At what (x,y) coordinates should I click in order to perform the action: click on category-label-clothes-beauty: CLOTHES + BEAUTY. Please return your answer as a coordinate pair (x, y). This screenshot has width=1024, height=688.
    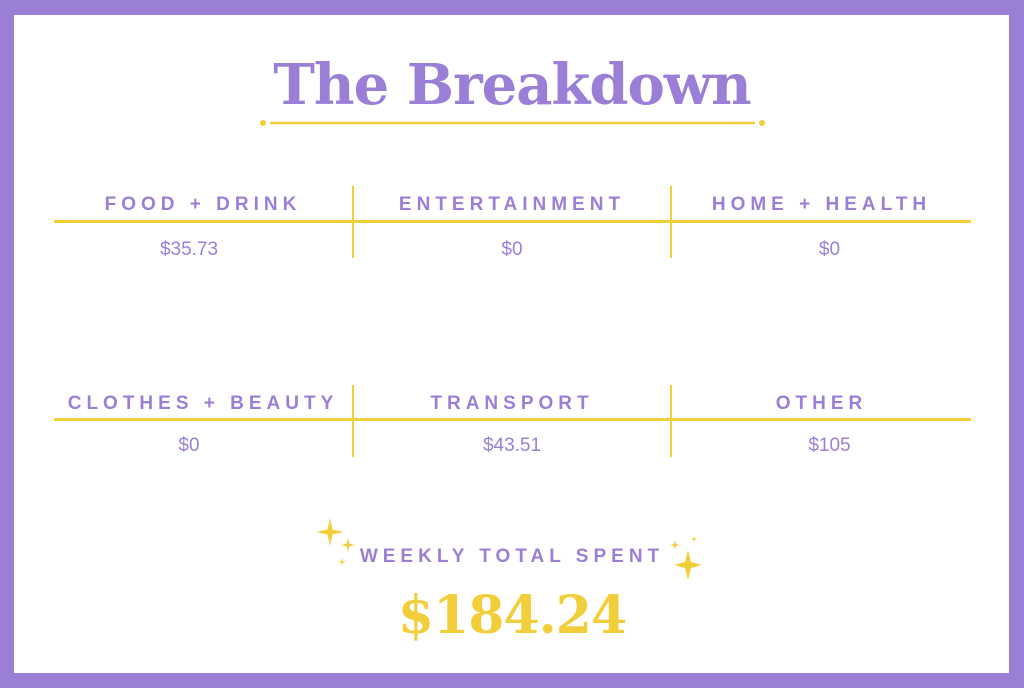
    Looking at the image, I should click on (203, 403).